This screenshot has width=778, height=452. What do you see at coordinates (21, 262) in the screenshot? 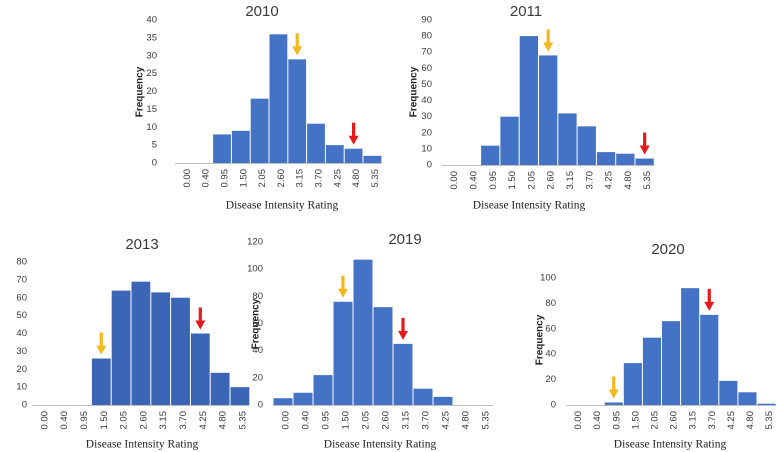
I see `y-tick-label: 80` at bounding box center [21, 262].